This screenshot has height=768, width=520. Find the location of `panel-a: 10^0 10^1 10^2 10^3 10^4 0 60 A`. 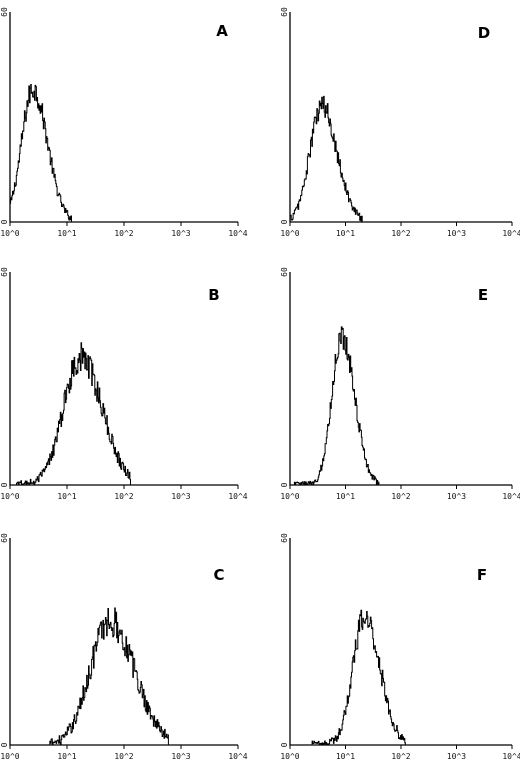

panel-a: 10^0 10^1 10^2 10^3 10^4 0 60 A is located at coordinates (124, 122).